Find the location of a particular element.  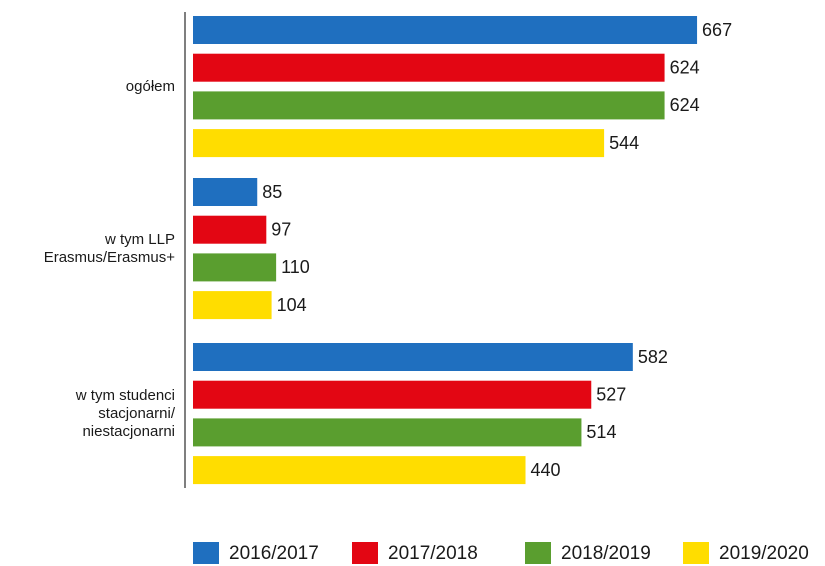

value-label: 110 is located at coordinates (295, 267).